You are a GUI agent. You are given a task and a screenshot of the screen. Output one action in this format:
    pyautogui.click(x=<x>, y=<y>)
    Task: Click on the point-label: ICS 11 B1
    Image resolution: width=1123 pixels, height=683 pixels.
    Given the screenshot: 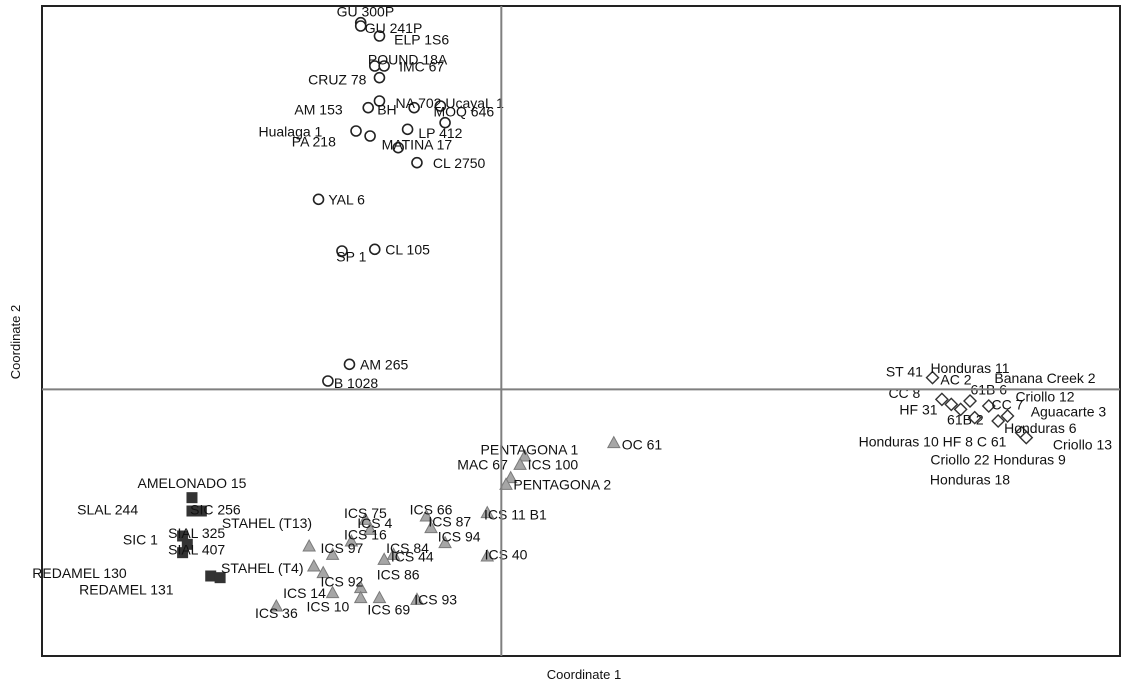 What is the action you would take?
    pyautogui.click(x=515, y=515)
    